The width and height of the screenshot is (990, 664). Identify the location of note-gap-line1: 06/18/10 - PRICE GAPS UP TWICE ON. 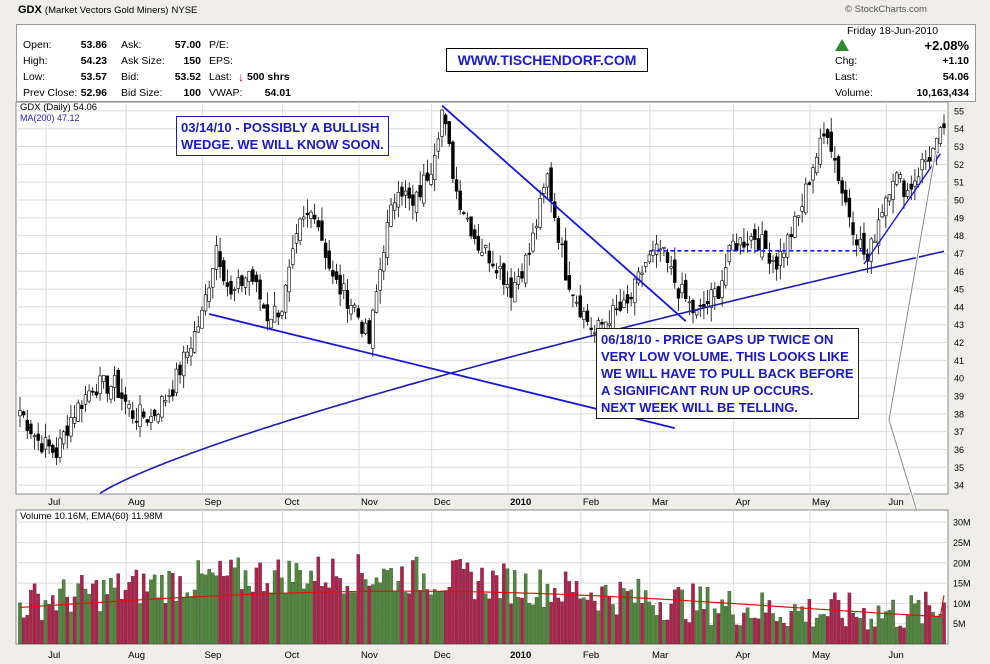
(717, 339).